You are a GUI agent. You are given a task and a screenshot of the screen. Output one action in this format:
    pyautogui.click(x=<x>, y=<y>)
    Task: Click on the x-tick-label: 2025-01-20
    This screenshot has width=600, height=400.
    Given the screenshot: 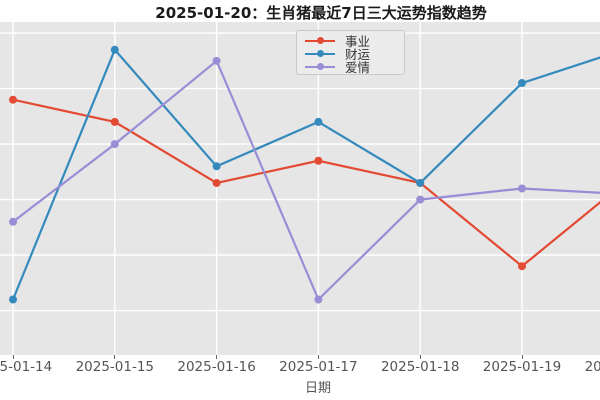 What is the action you would take?
    pyautogui.click(x=592, y=367)
    